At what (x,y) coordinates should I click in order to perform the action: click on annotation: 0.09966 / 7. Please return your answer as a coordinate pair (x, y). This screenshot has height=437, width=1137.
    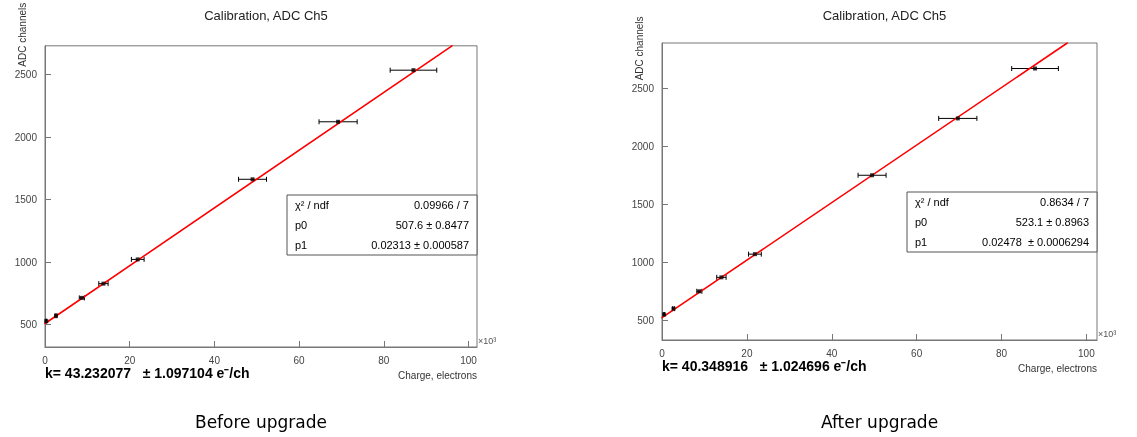
    Looking at the image, I should click on (441, 205).